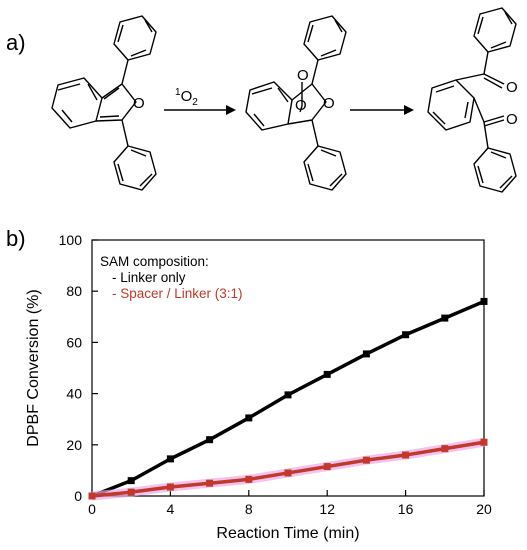 The width and height of the screenshot is (527, 550). What do you see at coordinates (472, 100) in the screenshot?
I see `dibenzoylbenzene-molecule` at bounding box center [472, 100].